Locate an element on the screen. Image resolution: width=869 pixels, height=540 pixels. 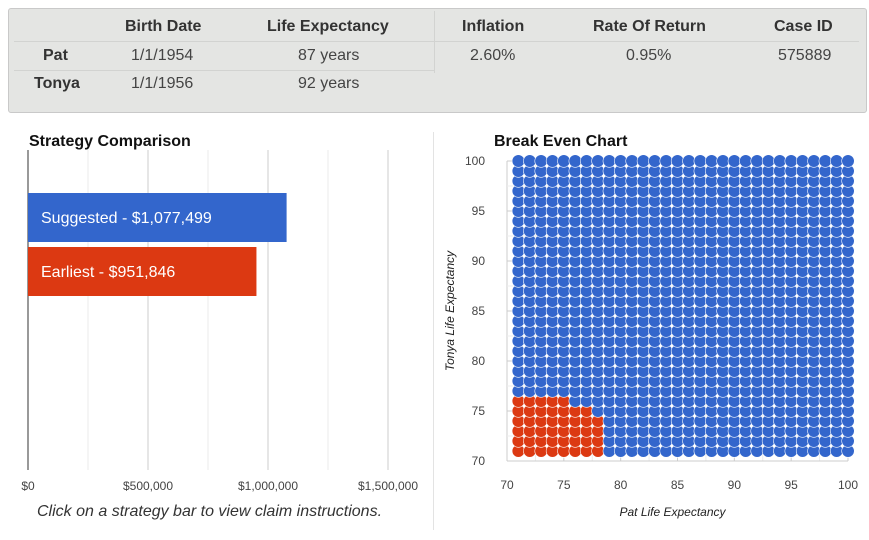
case-id-value: 575889 is located at coordinates (805, 55).